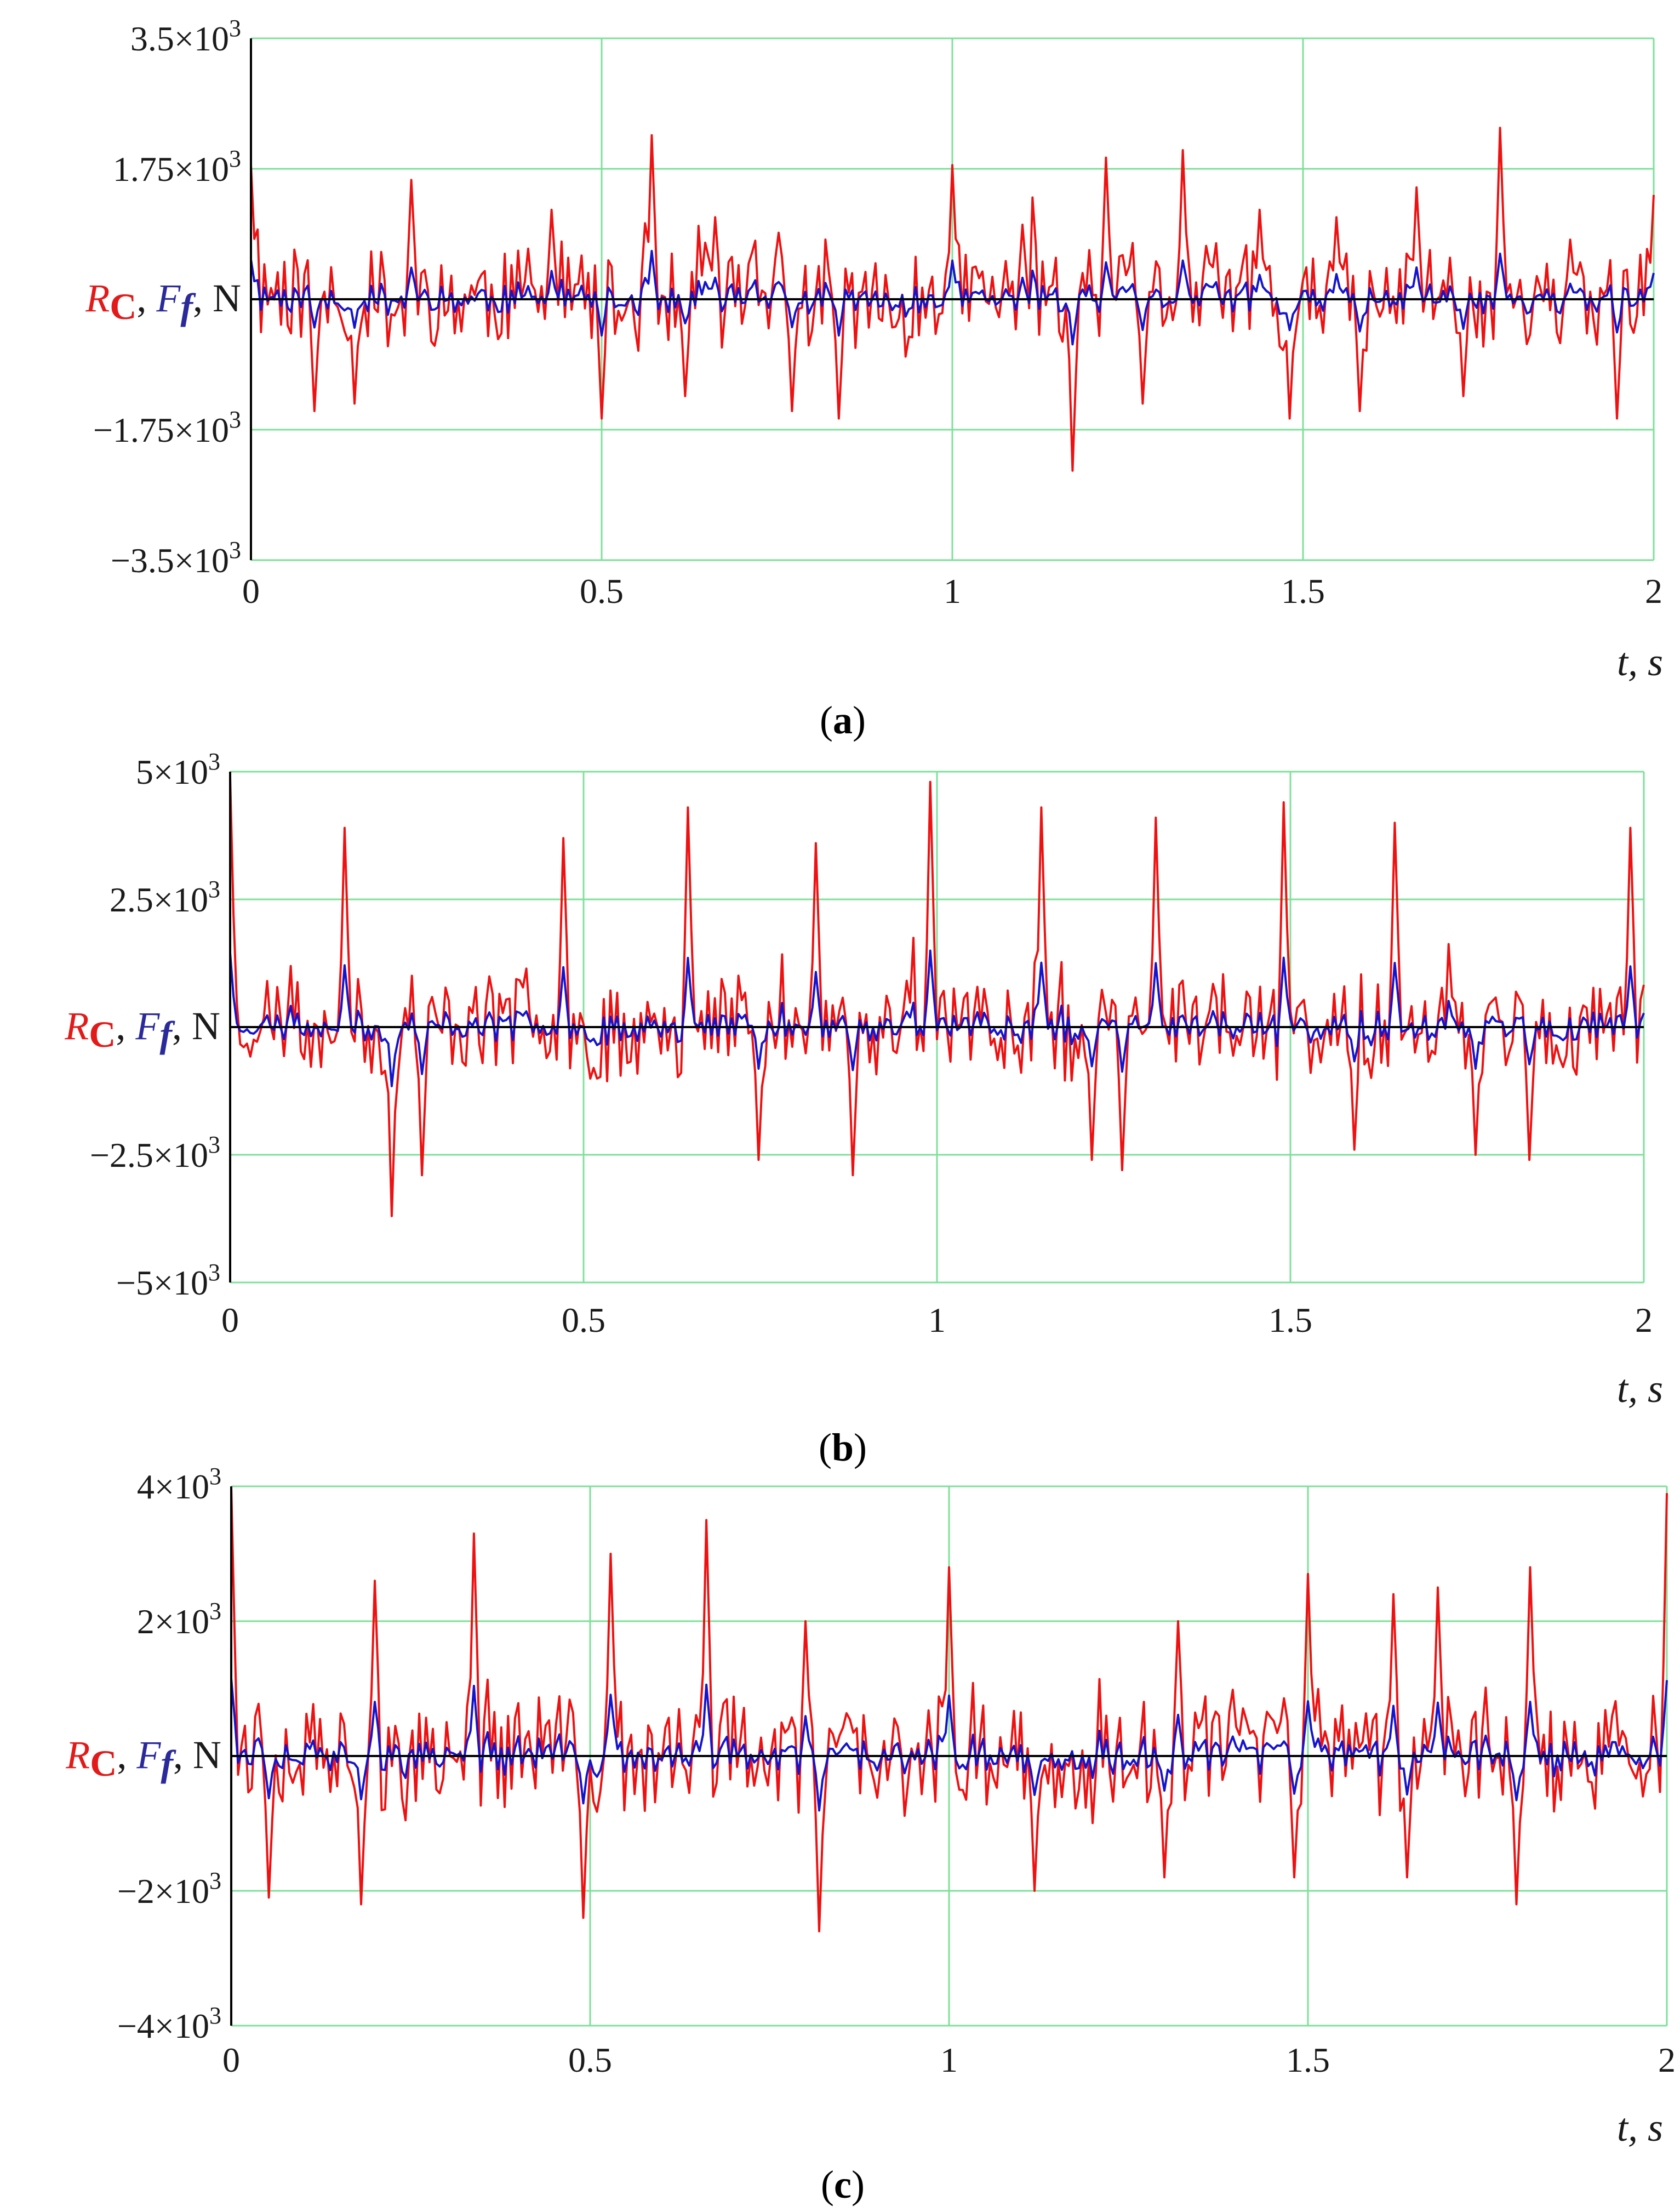 The width and height of the screenshot is (1680, 2212). What do you see at coordinates (230, 1320) in the screenshot?
I see `panel-b-xtick: 0` at bounding box center [230, 1320].